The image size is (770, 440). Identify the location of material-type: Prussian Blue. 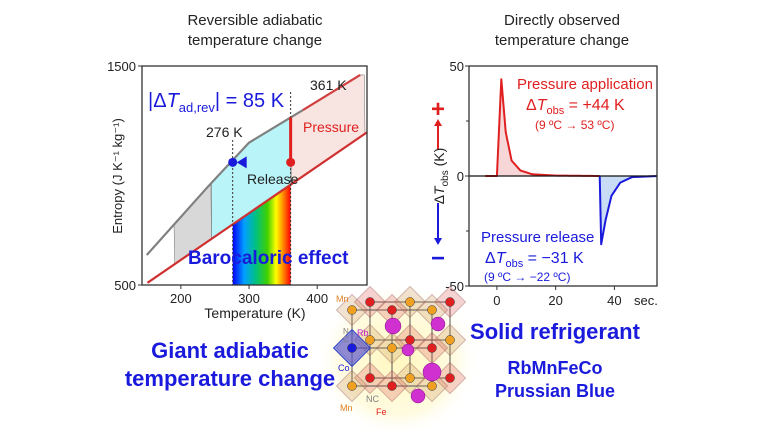
(555, 391).